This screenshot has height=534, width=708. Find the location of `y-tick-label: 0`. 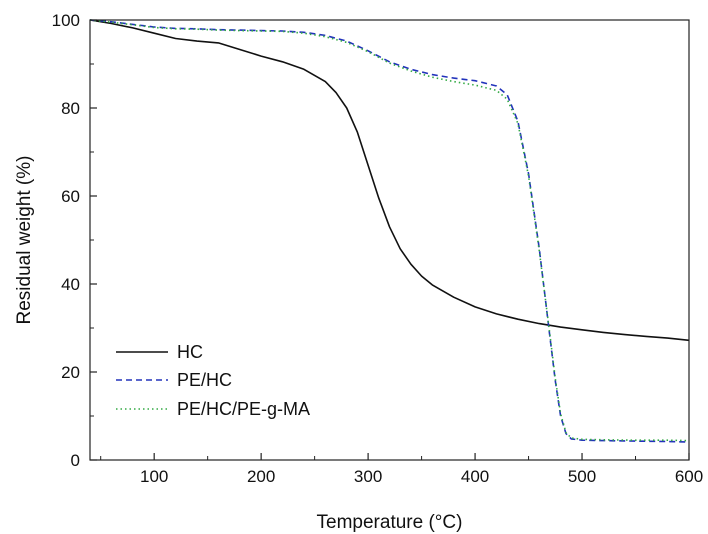

y-tick-label: 0 is located at coordinates (75, 460).